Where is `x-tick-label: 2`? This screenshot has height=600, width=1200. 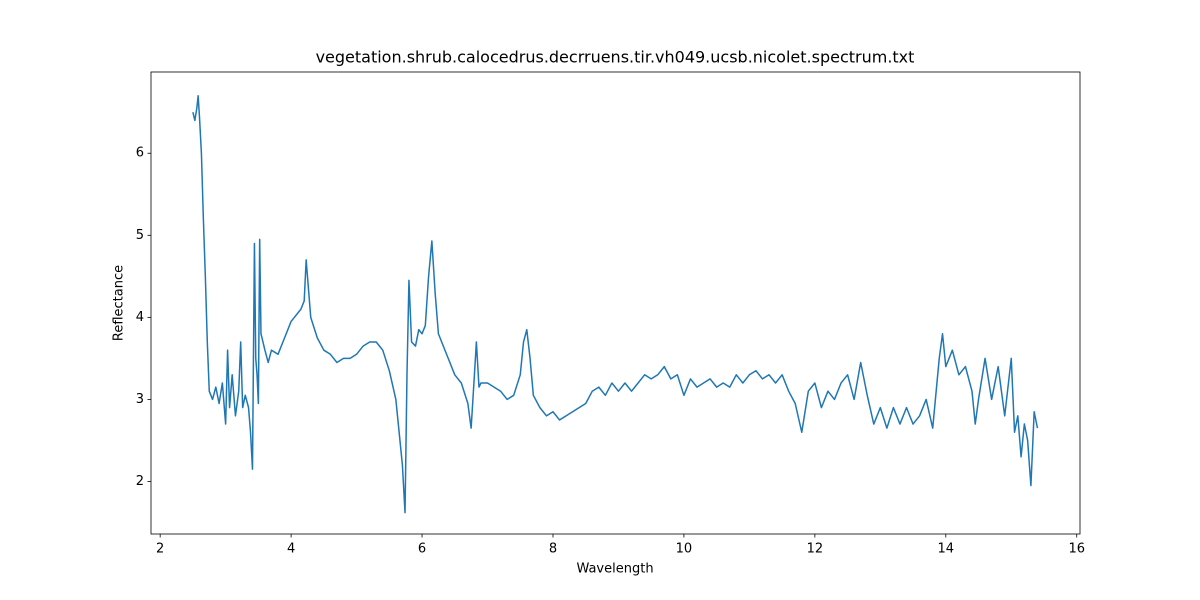
x-tick-label: 2 is located at coordinates (160, 549).